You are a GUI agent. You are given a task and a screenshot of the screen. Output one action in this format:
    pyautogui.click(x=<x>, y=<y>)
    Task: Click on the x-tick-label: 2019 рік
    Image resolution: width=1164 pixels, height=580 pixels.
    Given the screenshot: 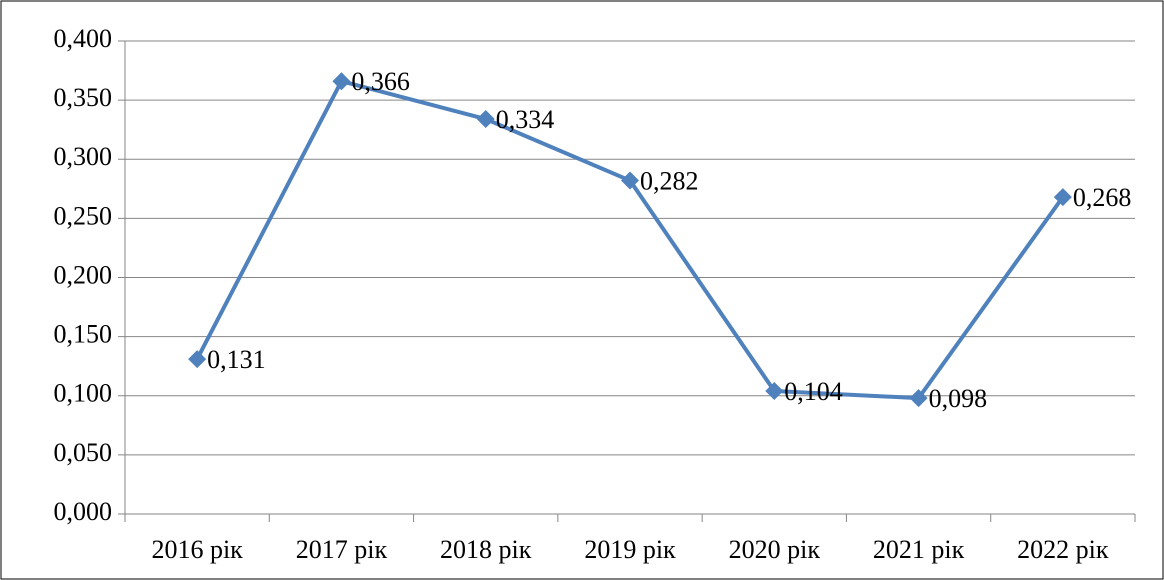 What is the action you would take?
    pyautogui.click(x=630, y=549)
    